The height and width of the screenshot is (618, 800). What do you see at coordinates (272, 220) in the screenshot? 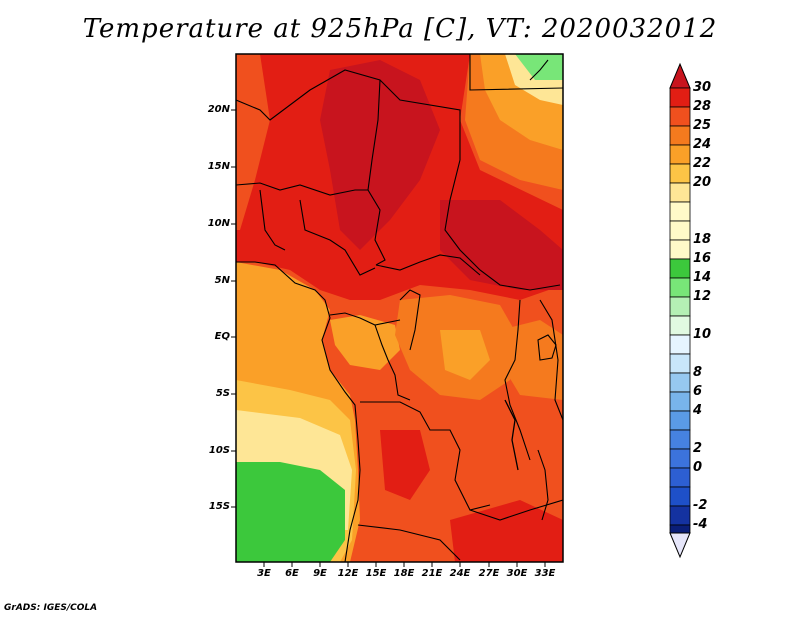
I see `border-benin` at bounding box center [272, 220].